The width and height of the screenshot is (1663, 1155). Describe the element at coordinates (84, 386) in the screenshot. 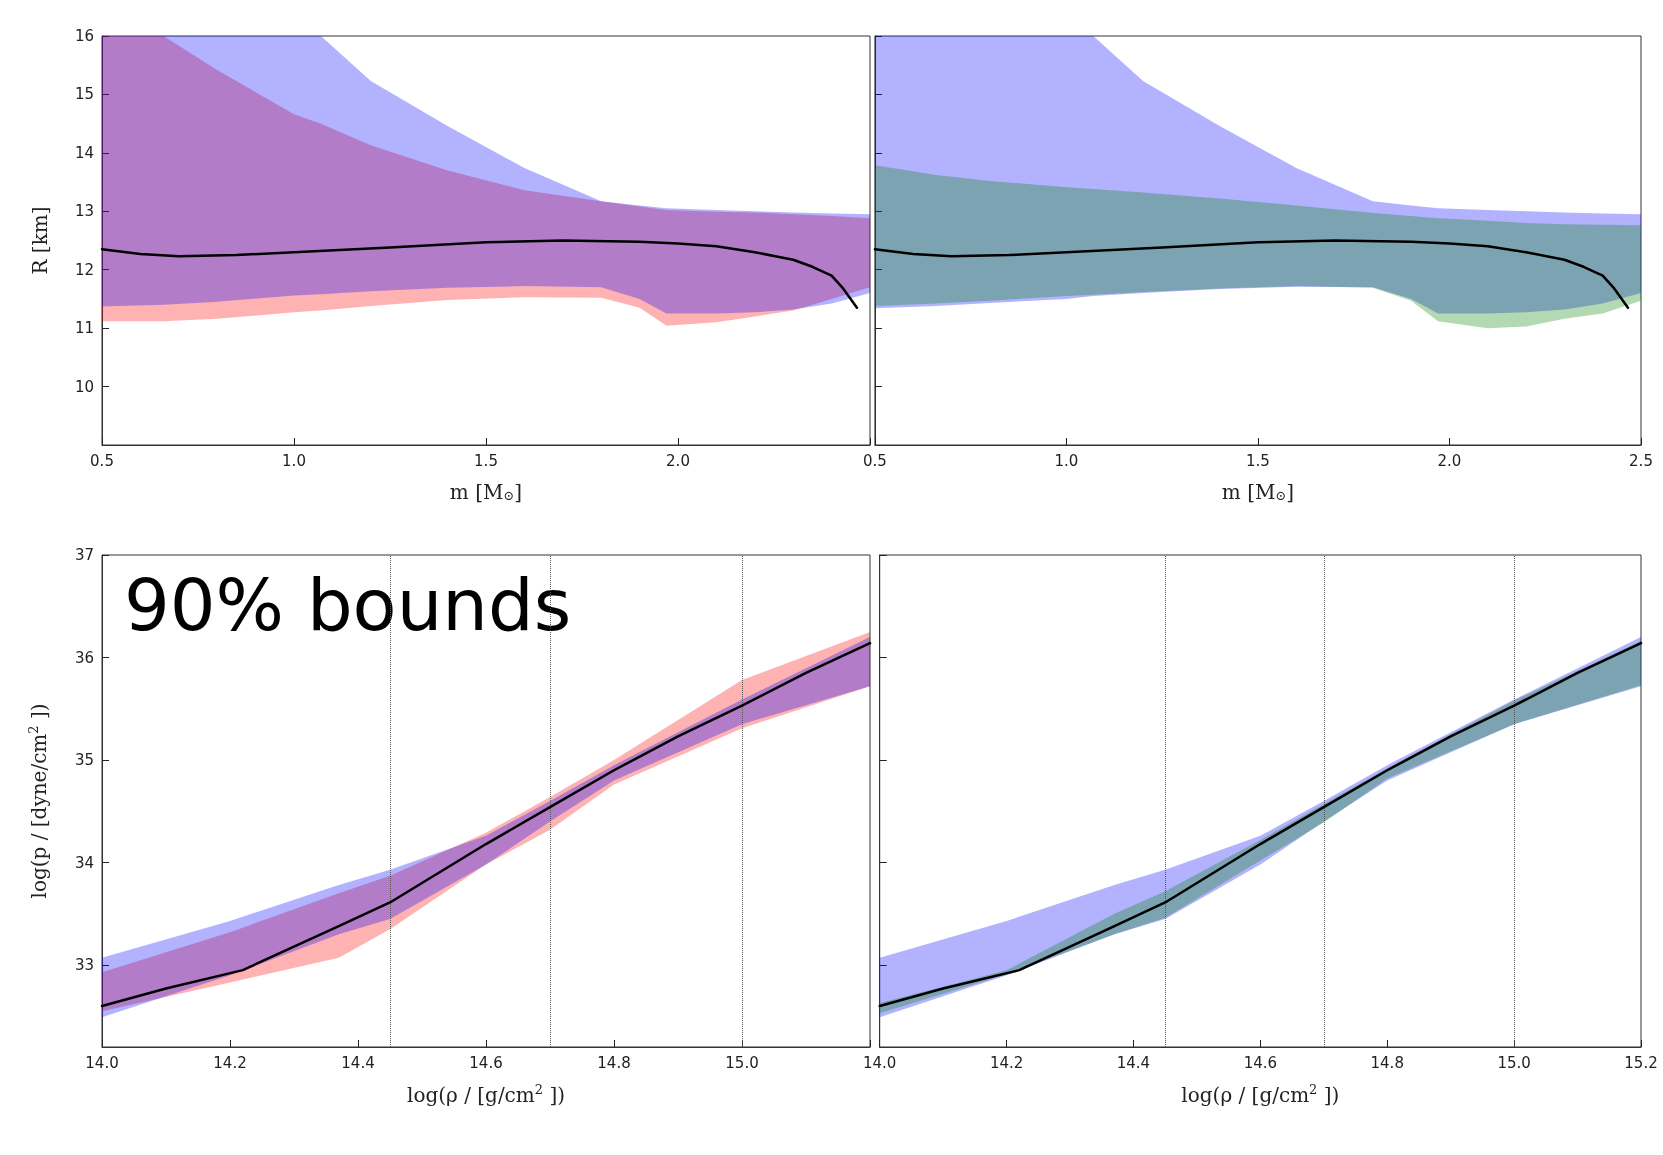

I see `y-tick-label: 10` at that location.